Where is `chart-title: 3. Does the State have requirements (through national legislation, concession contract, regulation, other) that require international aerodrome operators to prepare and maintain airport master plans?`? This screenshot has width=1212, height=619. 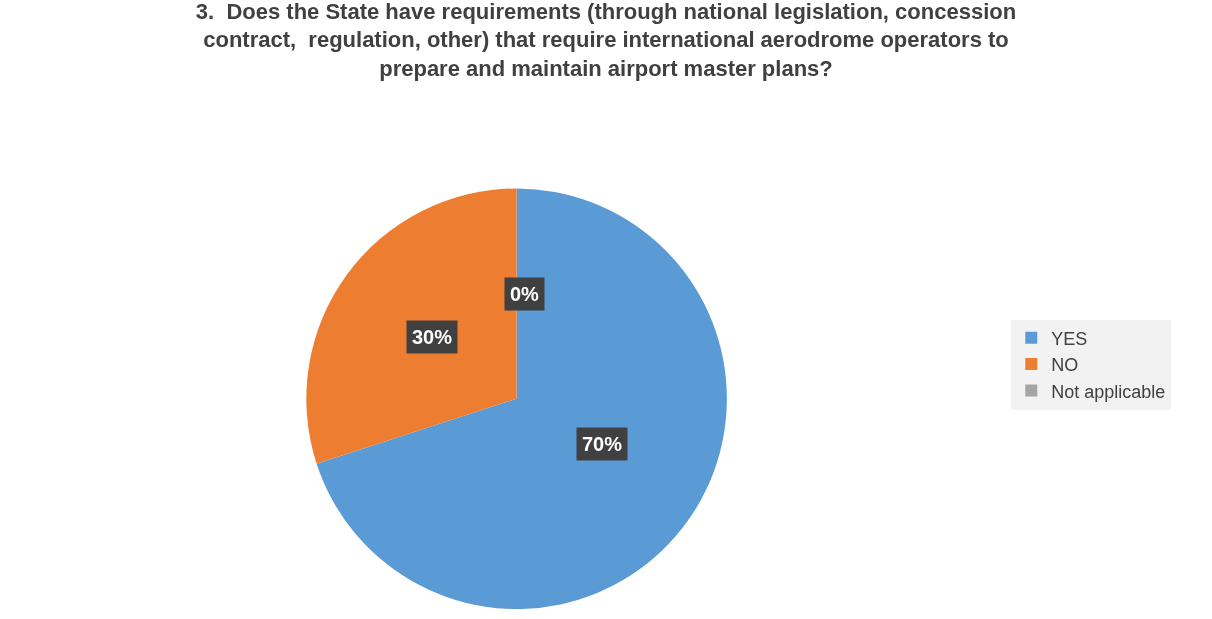
chart-title: 3. Does the State have requirements (through national legislation, concession contract, regulation, other) that require international aerodrome operators to prepare and maintain airport master plans? is located at coordinates (606, 40).